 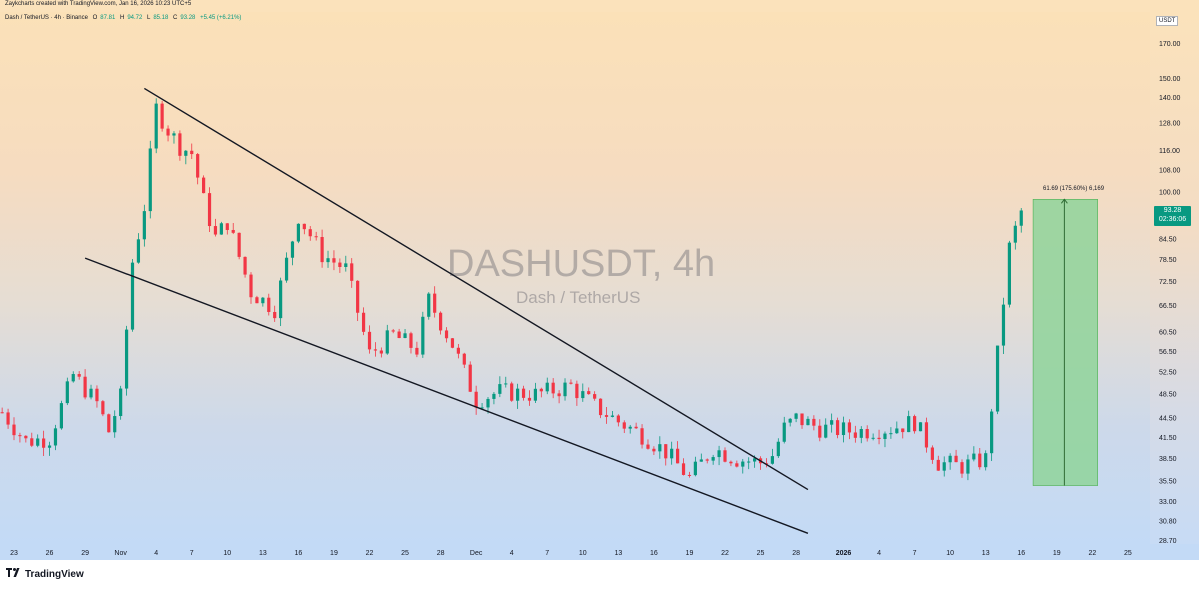 I want to click on x-tick-label: 4, so click(x=879, y=553).